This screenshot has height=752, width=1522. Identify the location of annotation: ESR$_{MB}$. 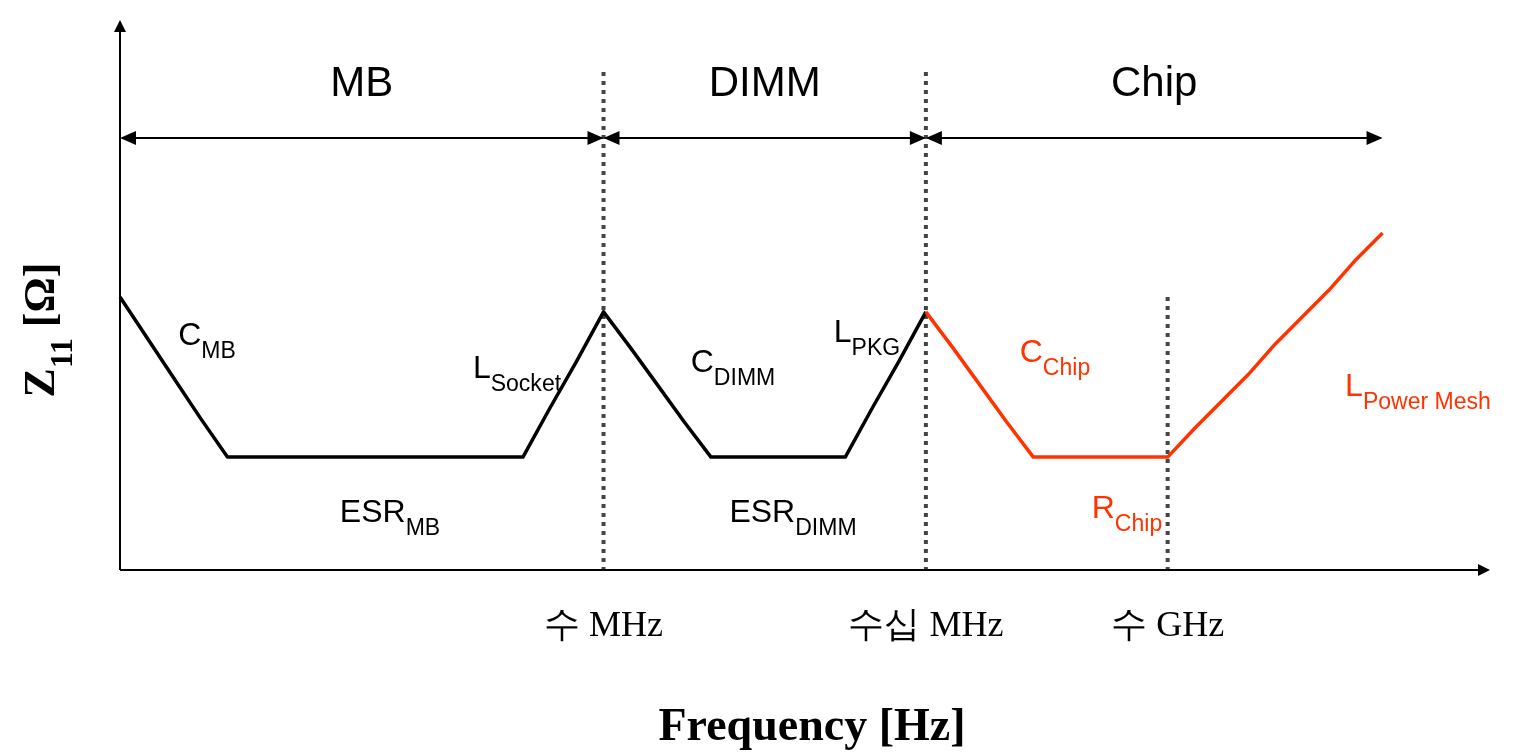
(390, 516).